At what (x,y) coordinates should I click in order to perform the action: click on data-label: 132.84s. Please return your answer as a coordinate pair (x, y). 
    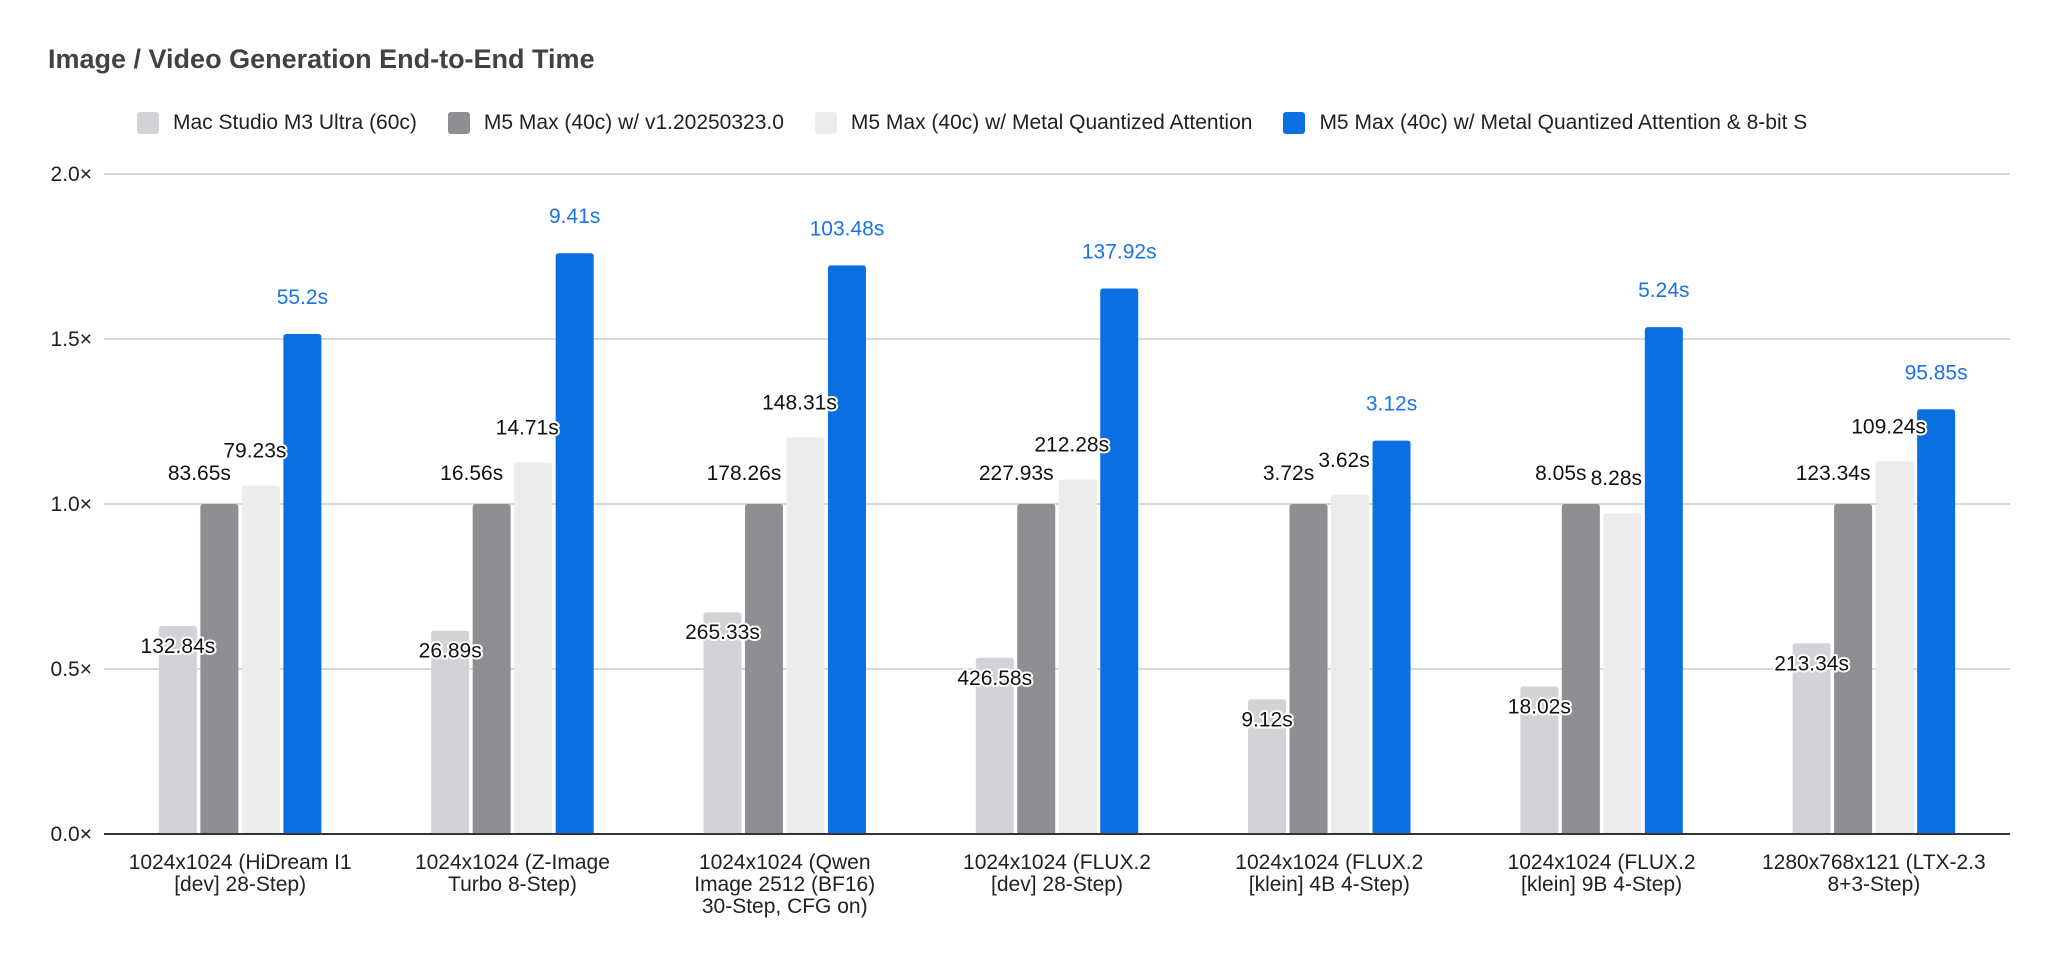
    Looking at the image, I should click on (178, 646).